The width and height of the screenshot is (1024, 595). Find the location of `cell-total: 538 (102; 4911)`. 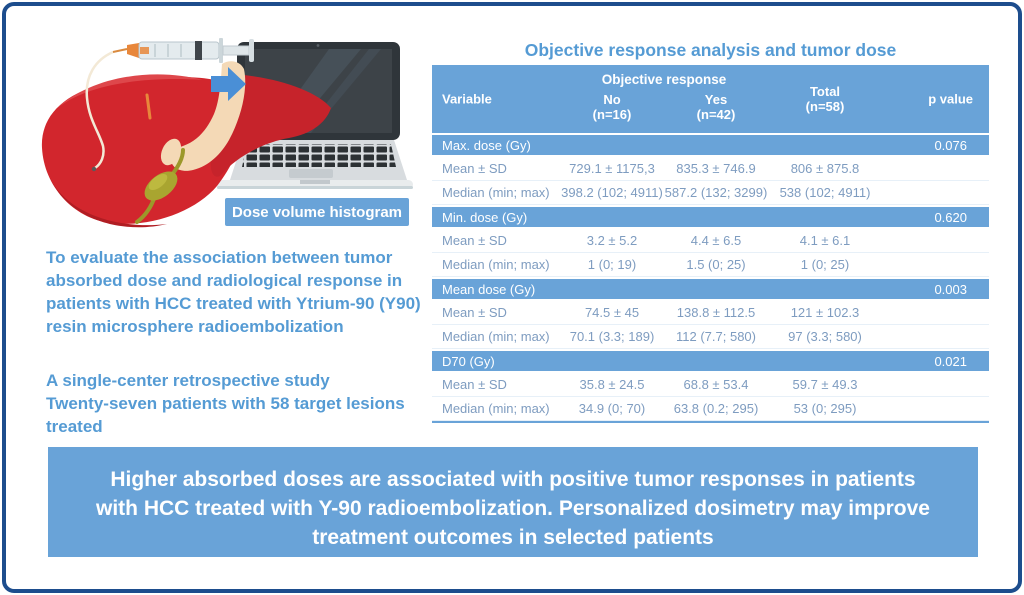

cell-total: 538 (102; 4911) is located at coordinates (825, 192).